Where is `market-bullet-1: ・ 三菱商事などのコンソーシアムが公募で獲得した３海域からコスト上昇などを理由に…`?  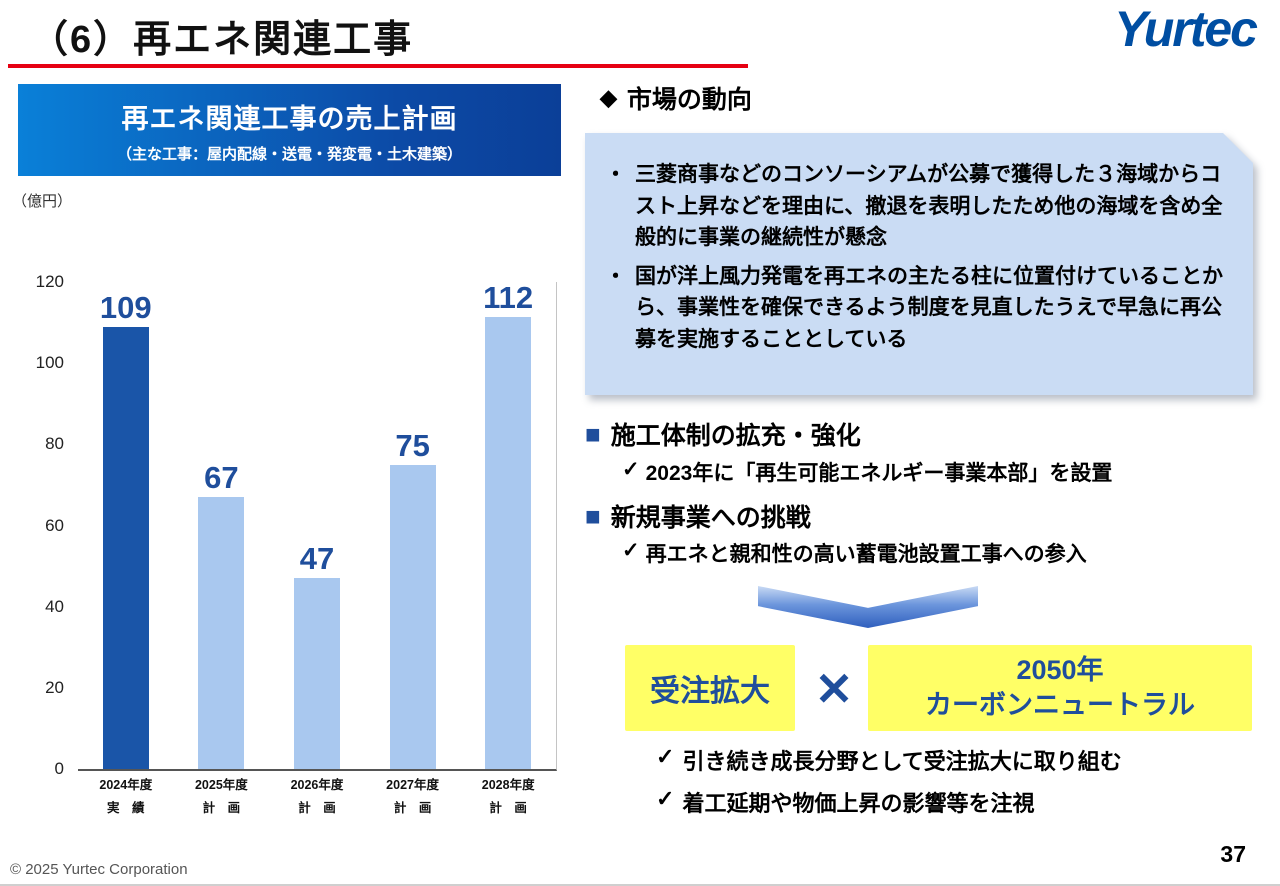
market-bullet-1: ・ 三菱商事などのコンソーシアムが公募で獲得した３海域からコスト上昇などを理由に… is located at coordinates (918, 206).